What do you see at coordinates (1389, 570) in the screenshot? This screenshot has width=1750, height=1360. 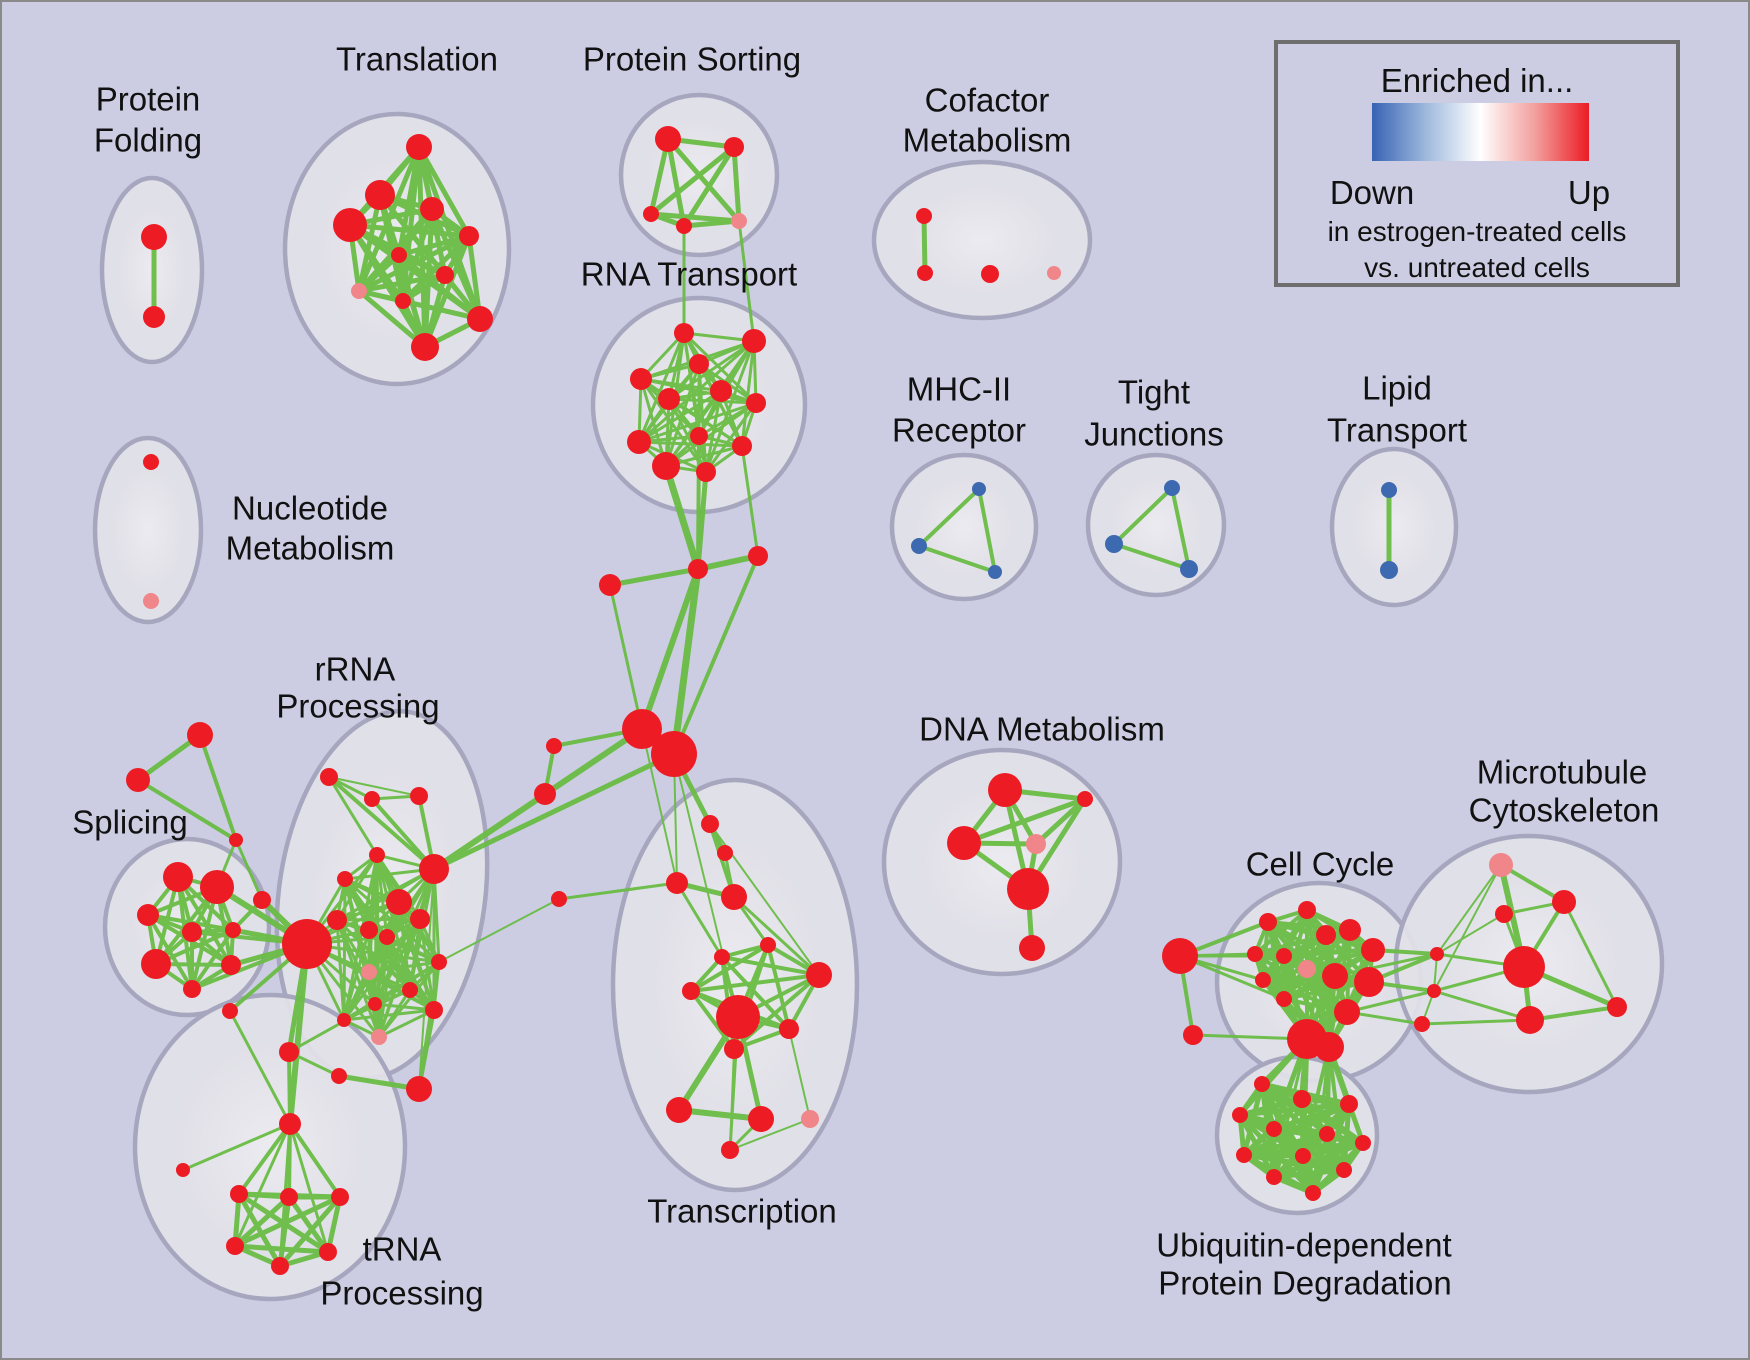 I see `lipid-transport-node` at bounding box center [1389, 570].